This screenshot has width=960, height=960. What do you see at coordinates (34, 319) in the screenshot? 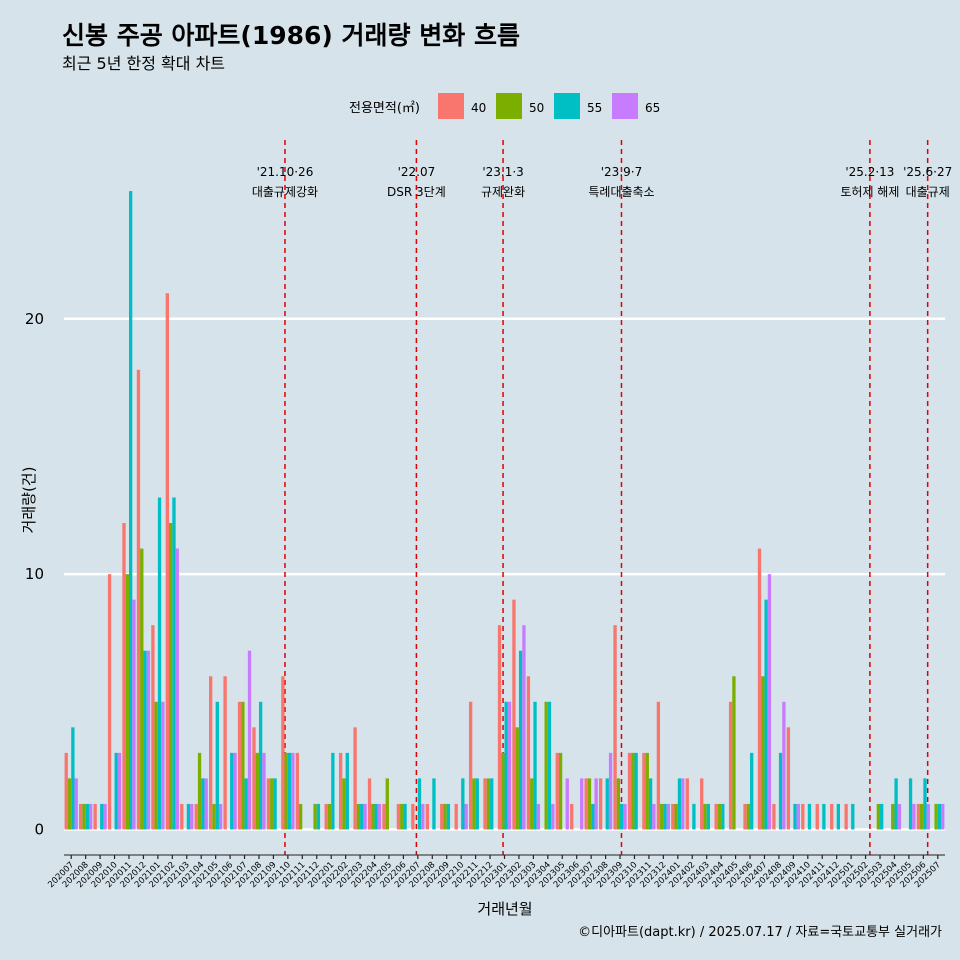
I see `y-tick-label: 20` at bounding box center [34, 319].